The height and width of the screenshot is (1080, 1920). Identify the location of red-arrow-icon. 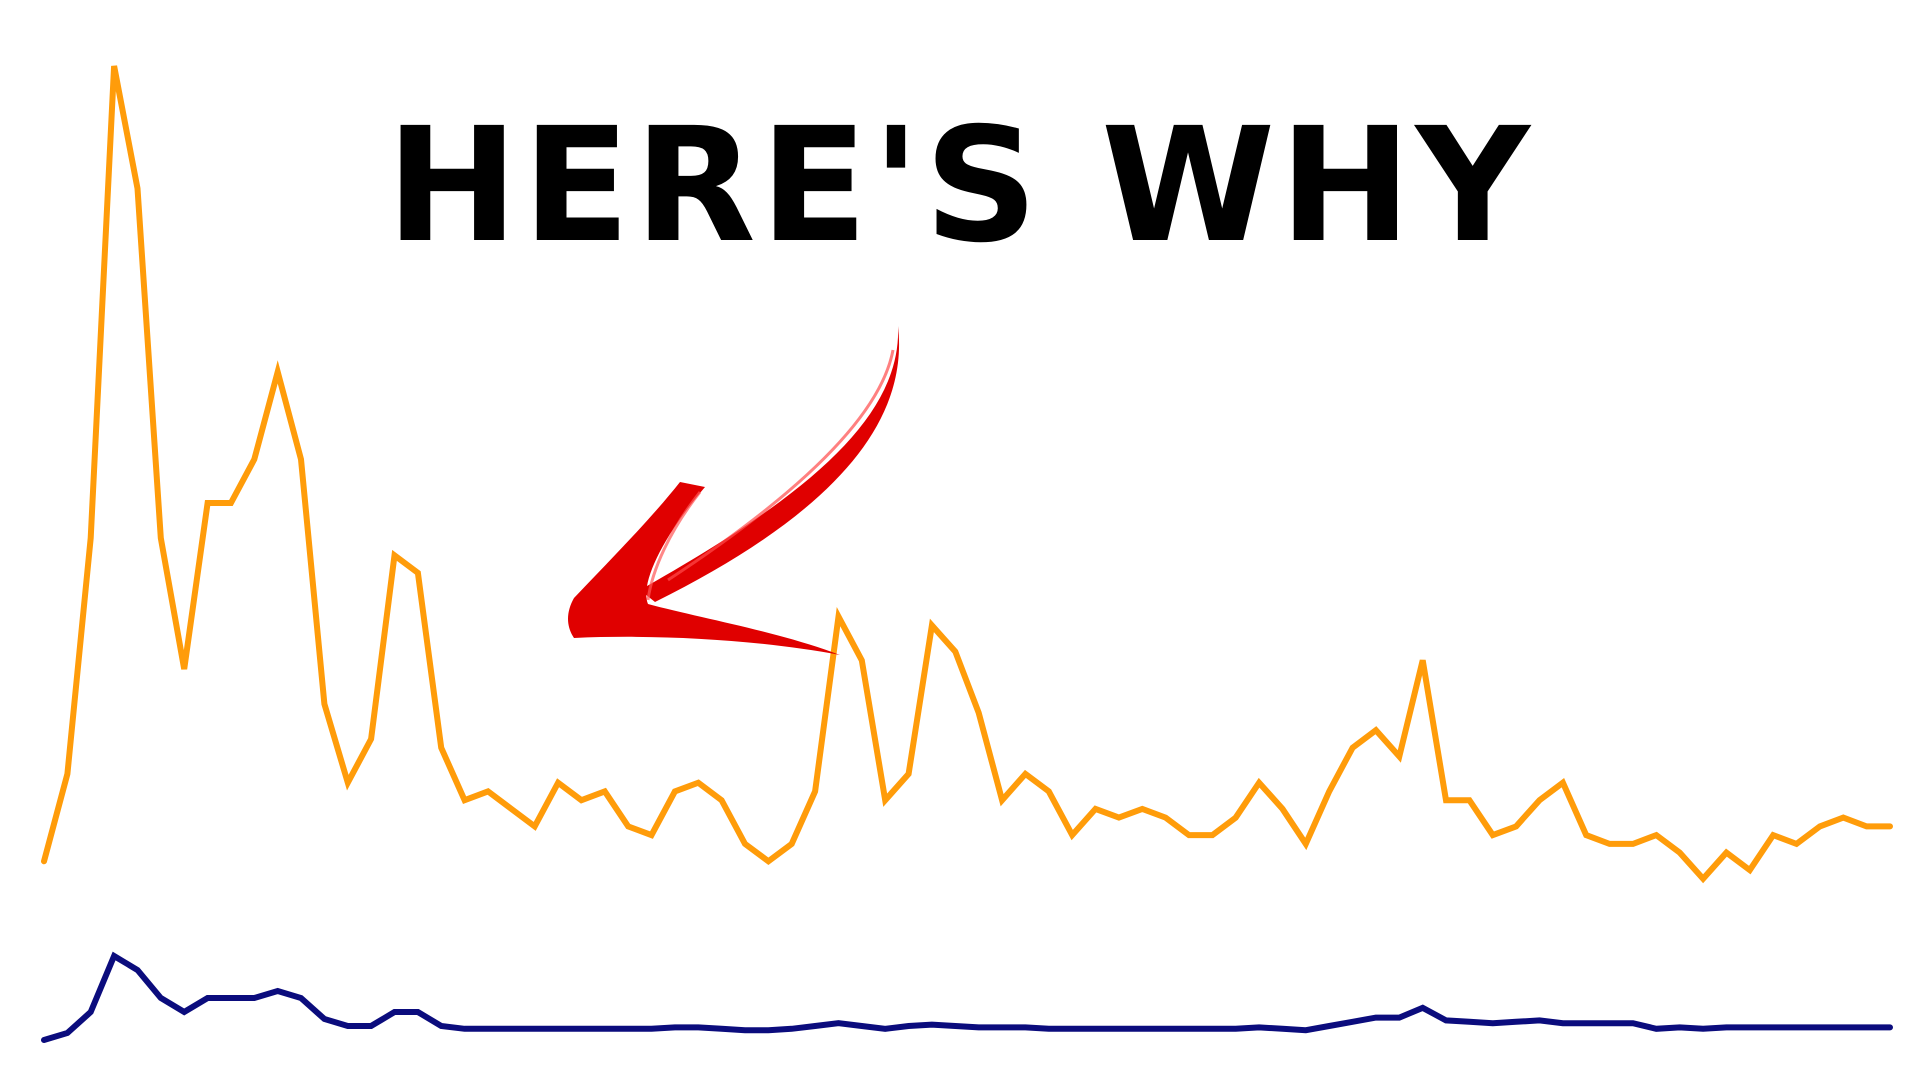
(734, 490).